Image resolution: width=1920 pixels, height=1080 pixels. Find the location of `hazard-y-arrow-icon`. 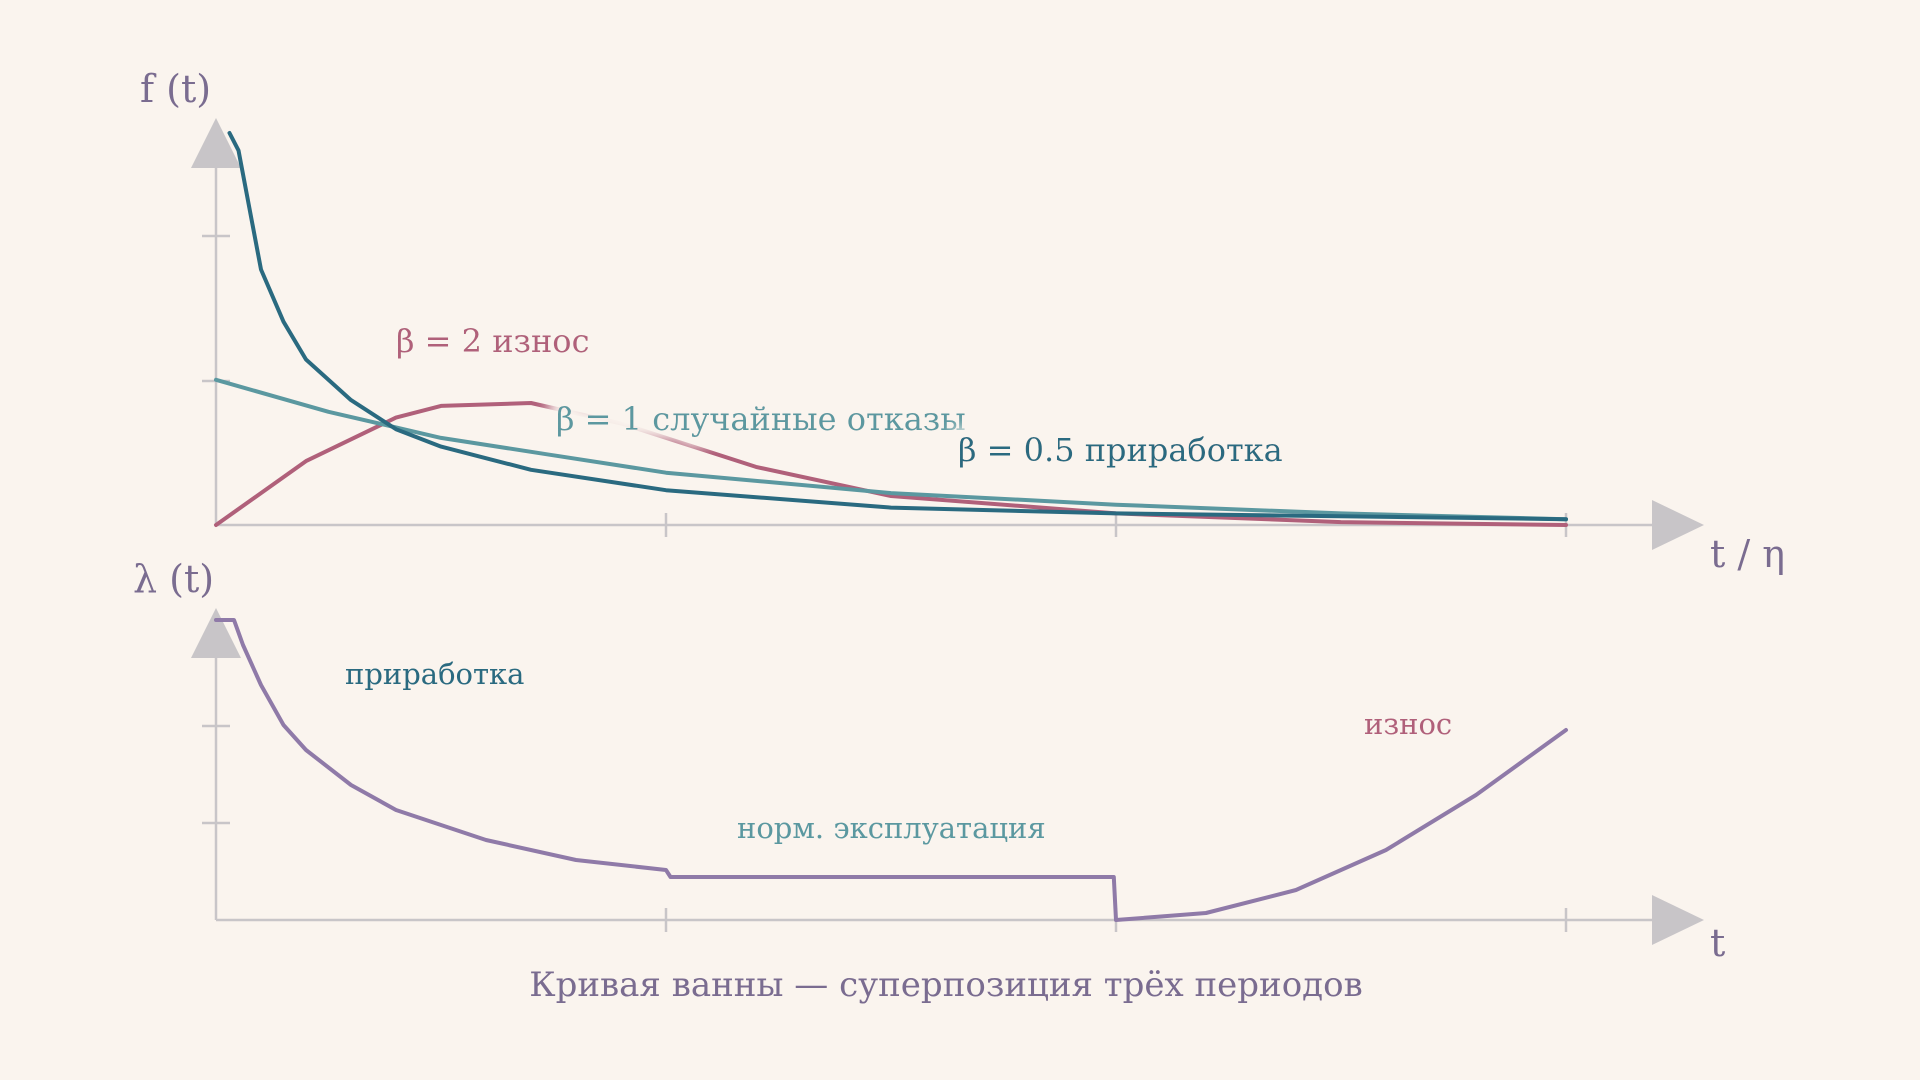

hazard-y-arrow-icon is located at coordinates (216, 633).